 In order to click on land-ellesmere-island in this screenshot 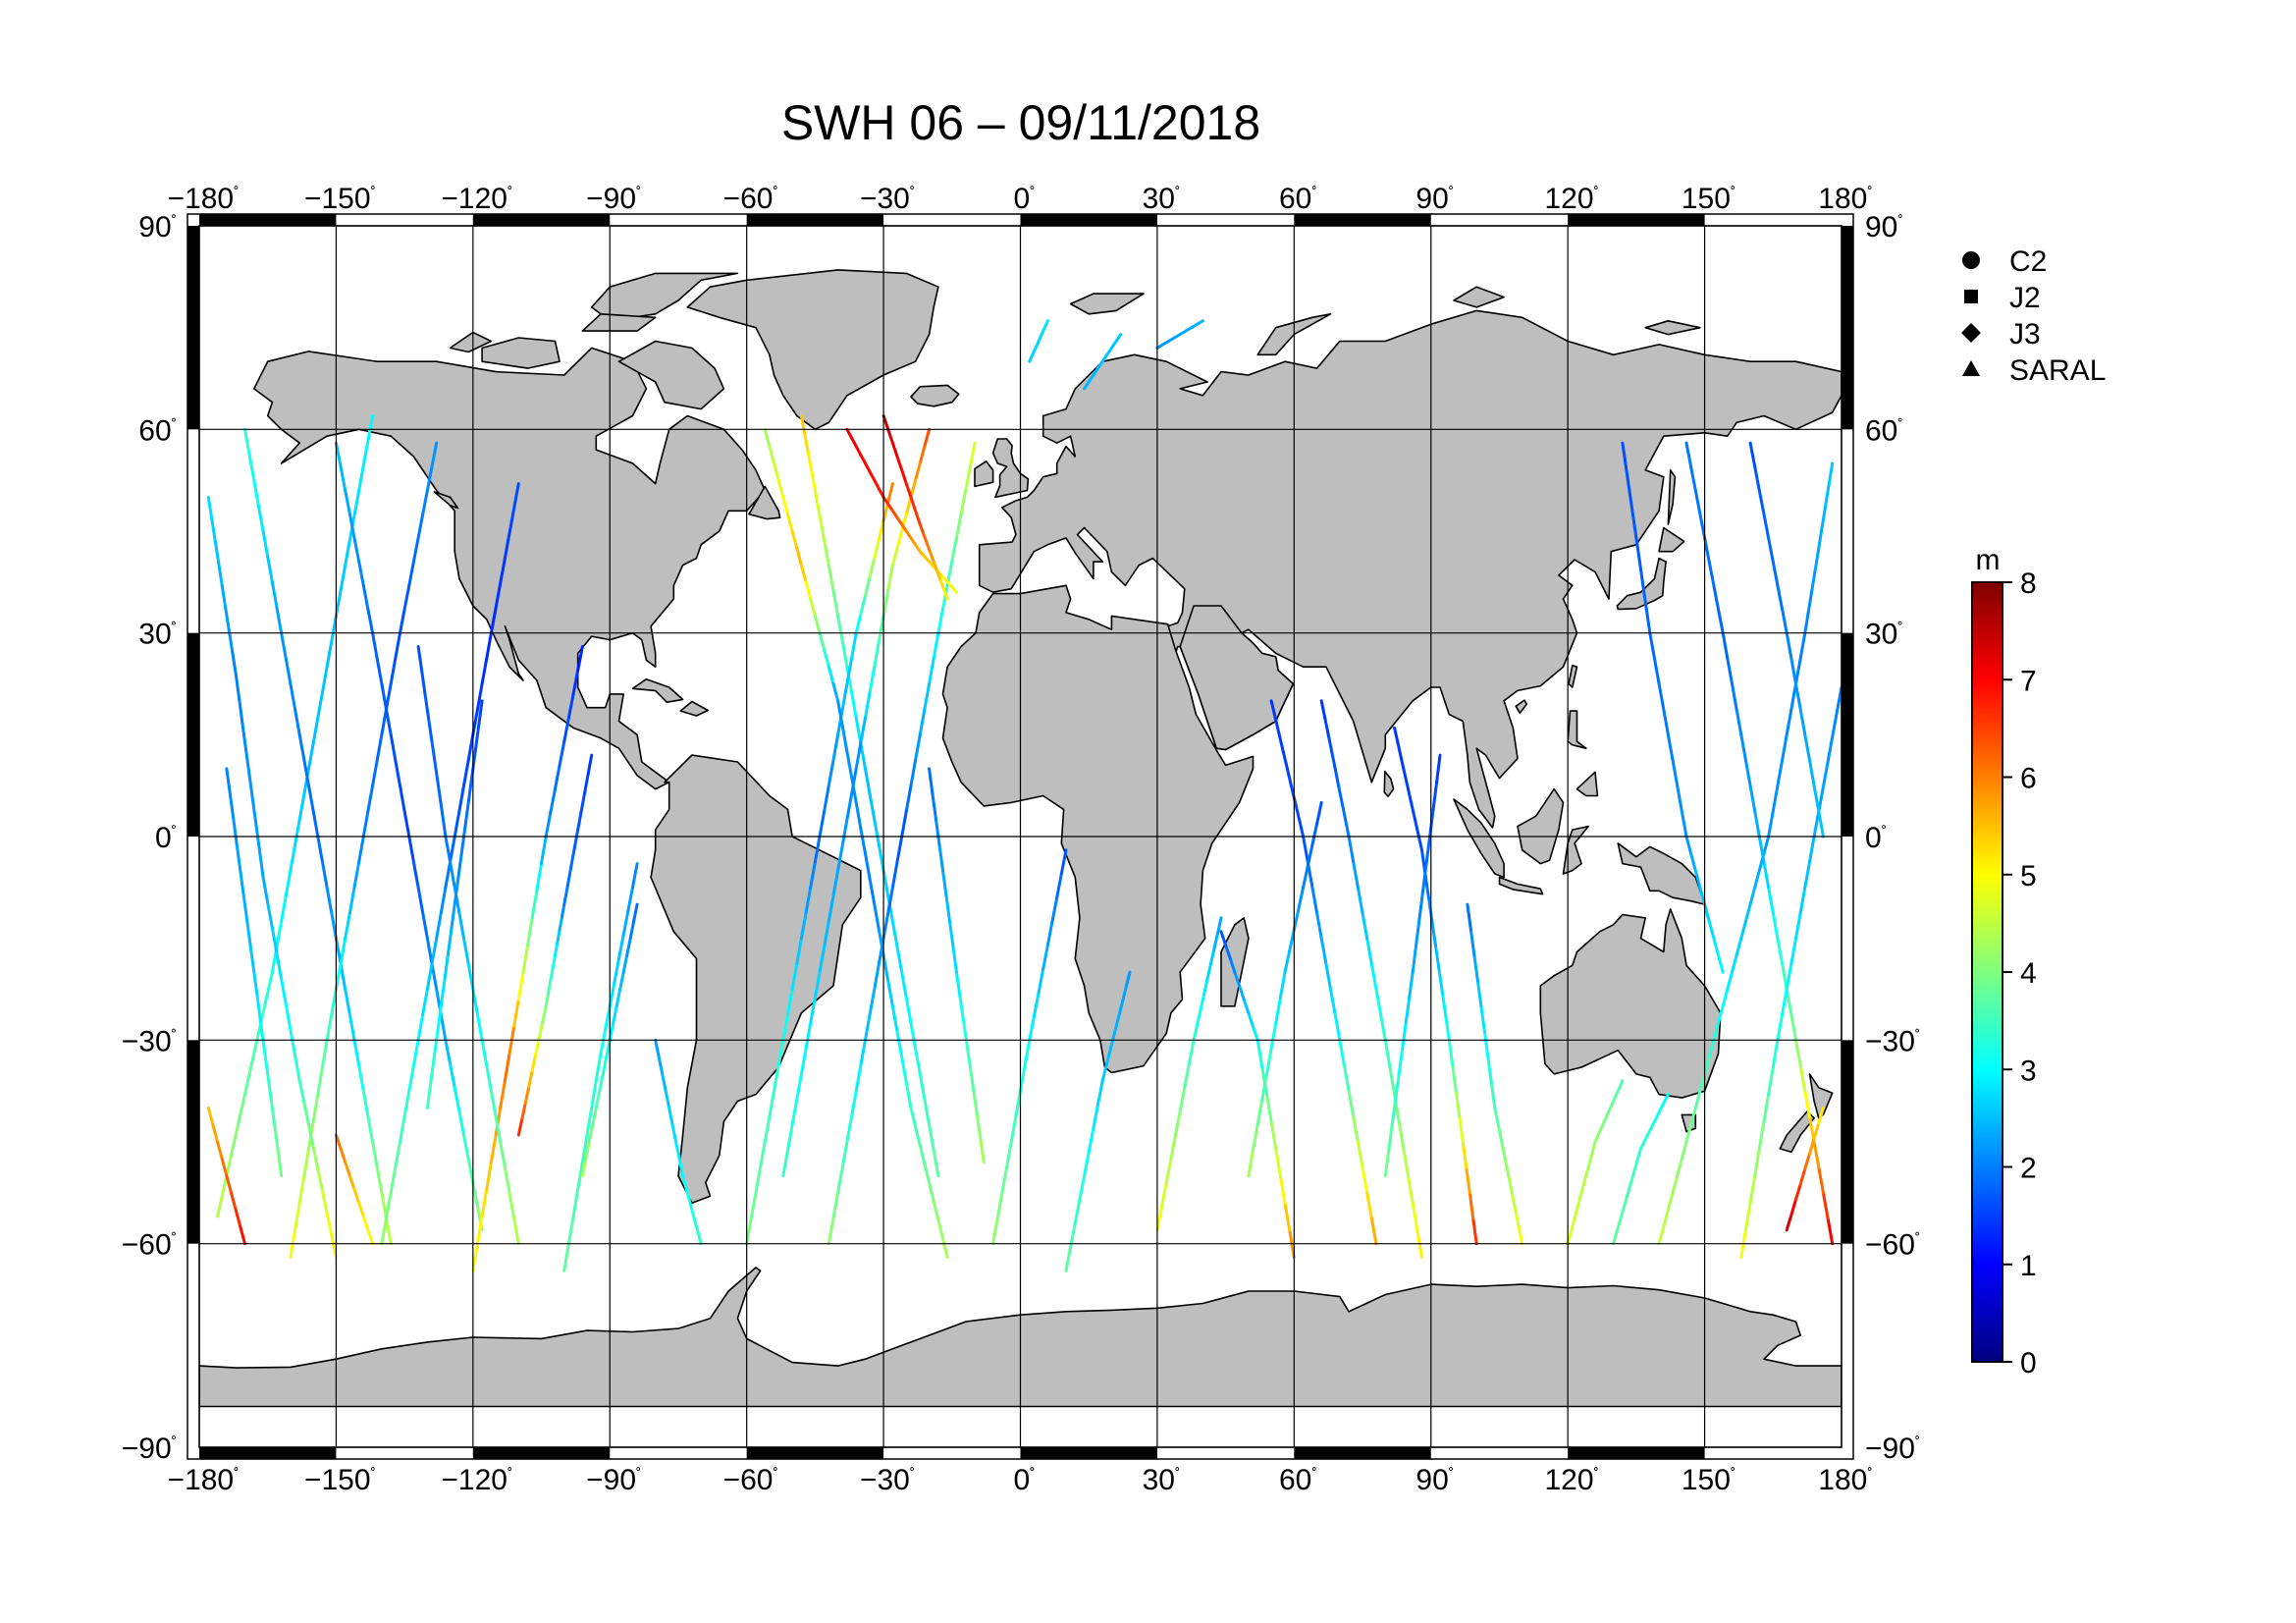, I will do `click(664, 297)`.